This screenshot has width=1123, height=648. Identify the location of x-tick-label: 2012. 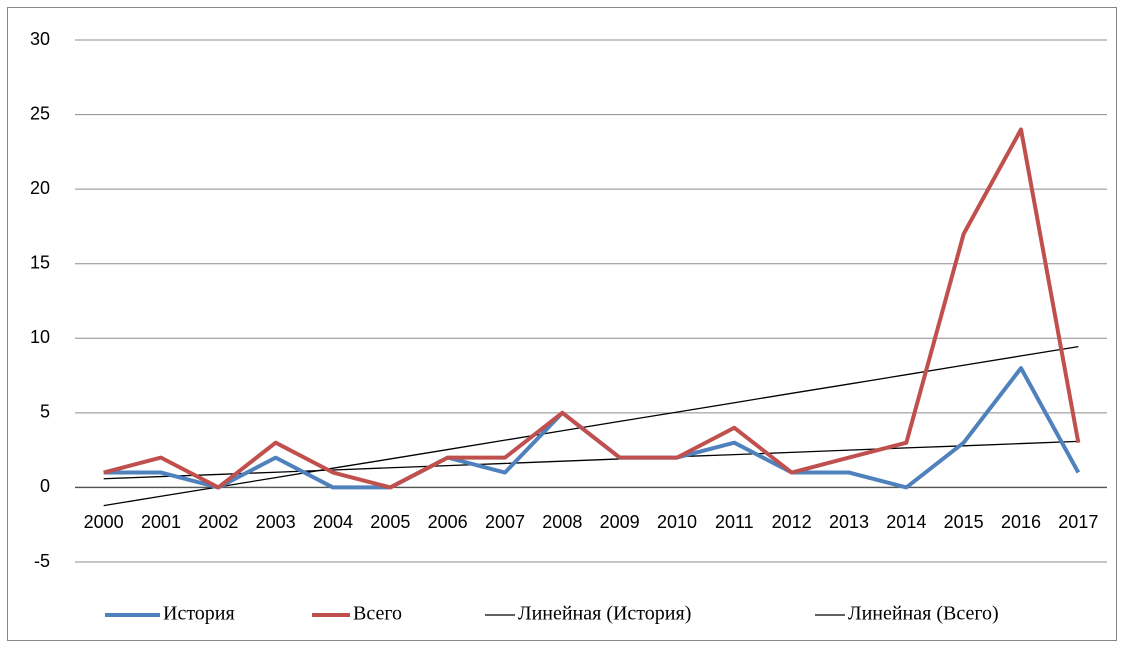
(792, 522).